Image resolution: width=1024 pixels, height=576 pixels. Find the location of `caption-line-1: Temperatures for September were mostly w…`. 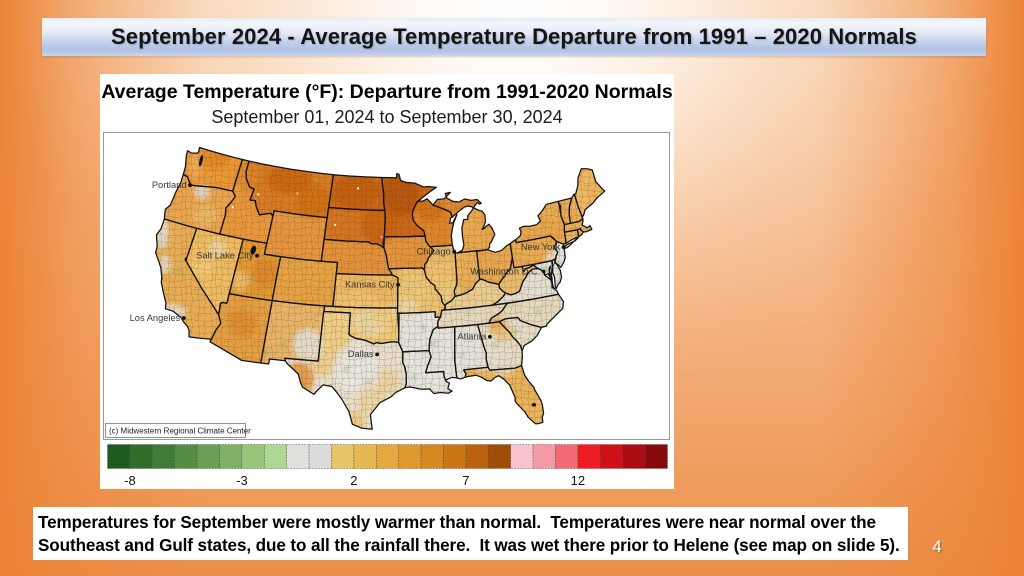

caption-line-1: Temperatures for September were mostly w… is located at coordinates (457, 522).